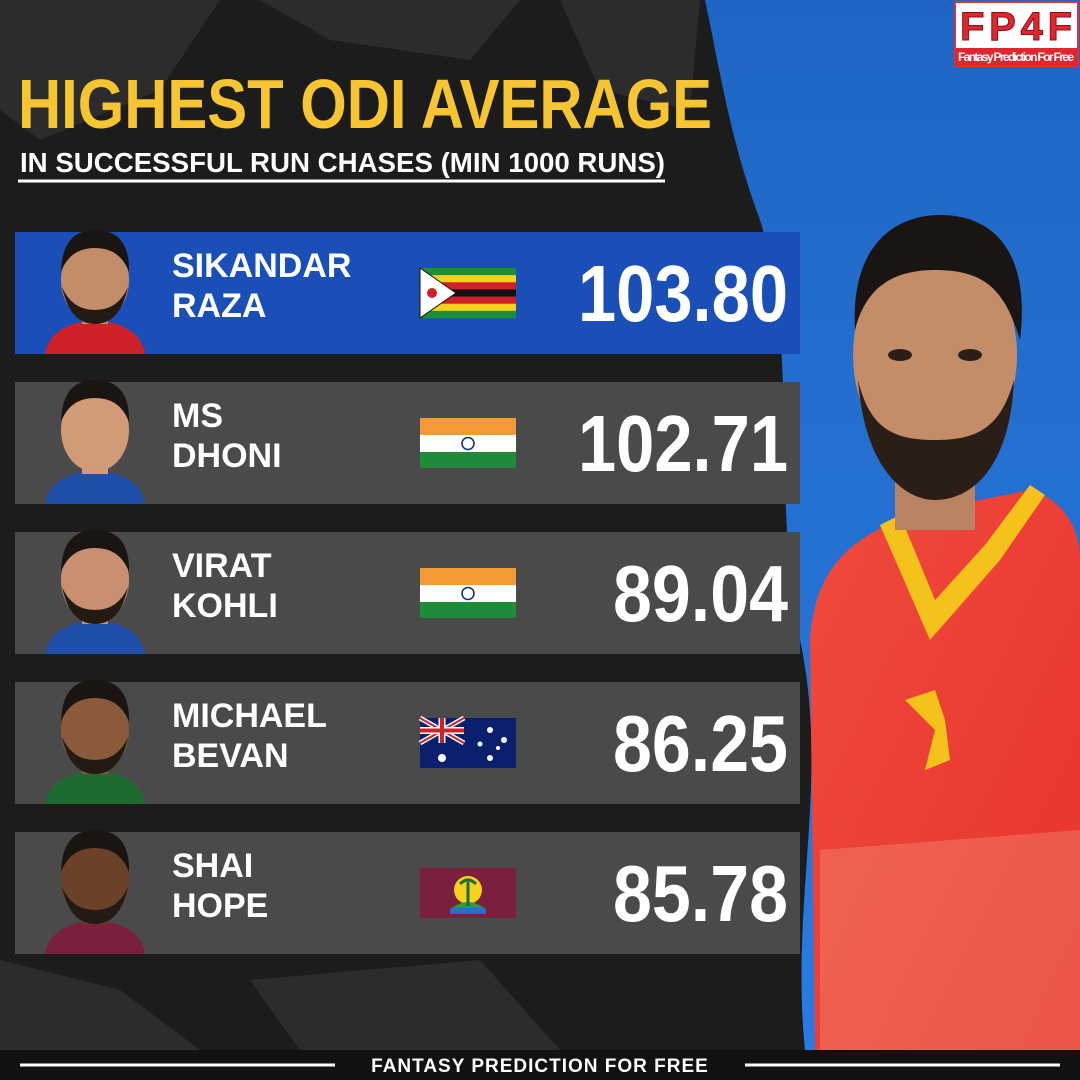 The image size is (1080, 1080). Describe the element at coordinates (249, 716) in the screenshot. I see `player-name: MICHAEL` at that location.